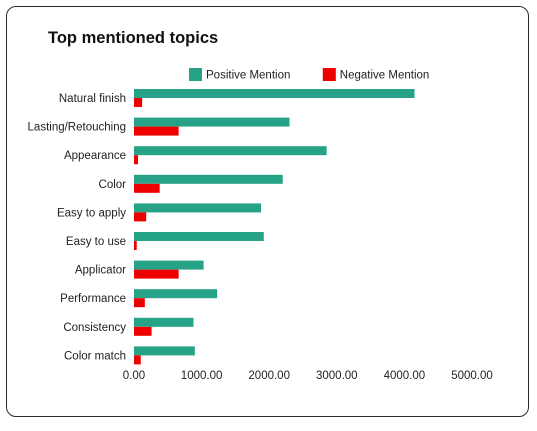 The width and height of the screenshot is (537, 431). Describe the element at coordinates (248, 76) in the screenshot. I see `legend-label-0: Positive Mention` at that location.